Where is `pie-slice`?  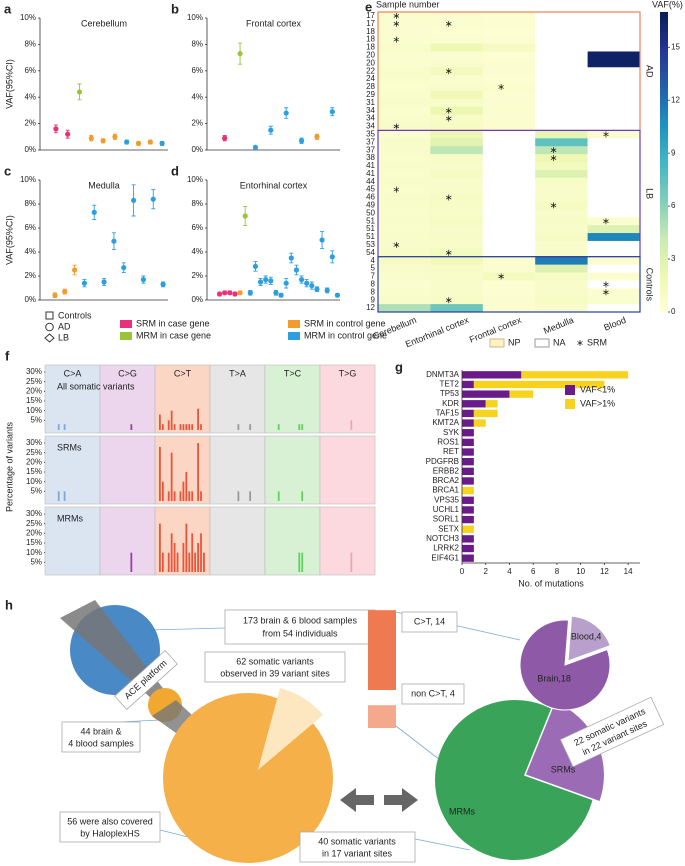
pie-slice is located at coordinates (565, 665).